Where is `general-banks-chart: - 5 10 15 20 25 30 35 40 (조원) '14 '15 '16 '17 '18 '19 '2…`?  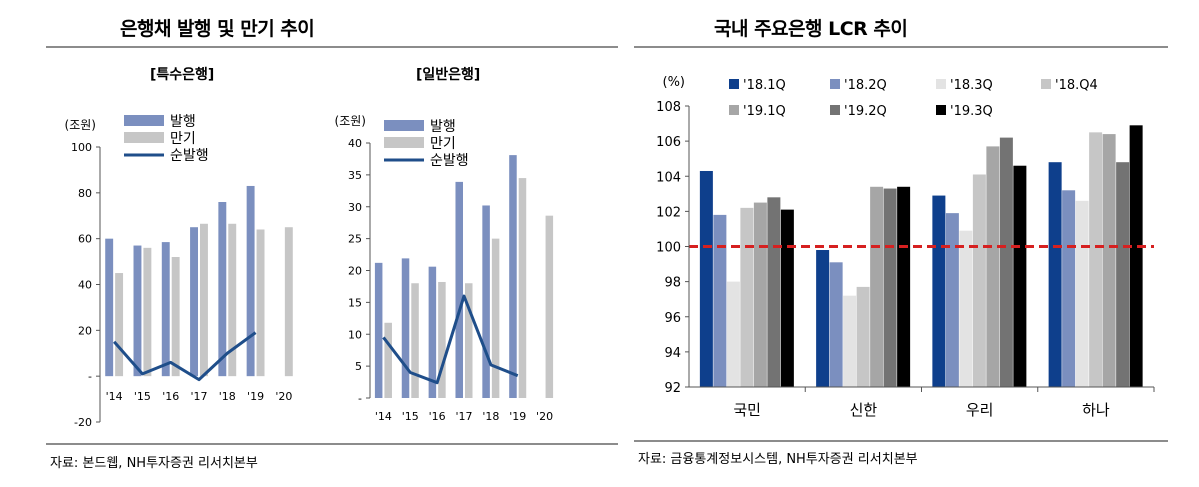 general-banks-chart: - 5 10 15 20 25 30 35 40 (조원) '14 '15 '16 '17 '18 '19 '2… is located at coordinates (444, 268).